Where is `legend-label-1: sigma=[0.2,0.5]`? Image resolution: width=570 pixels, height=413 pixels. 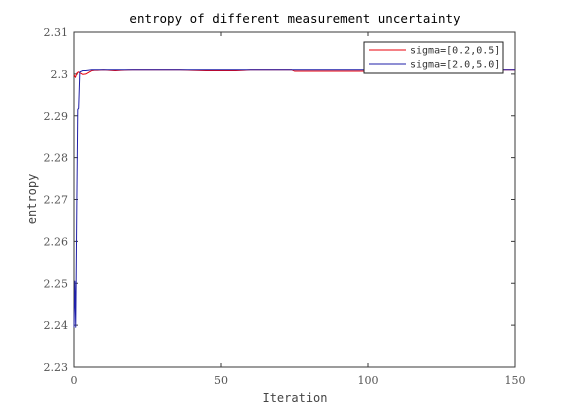
legend-label-1: sigma=[0.2,0.5] is located at coordinates (455, 51).